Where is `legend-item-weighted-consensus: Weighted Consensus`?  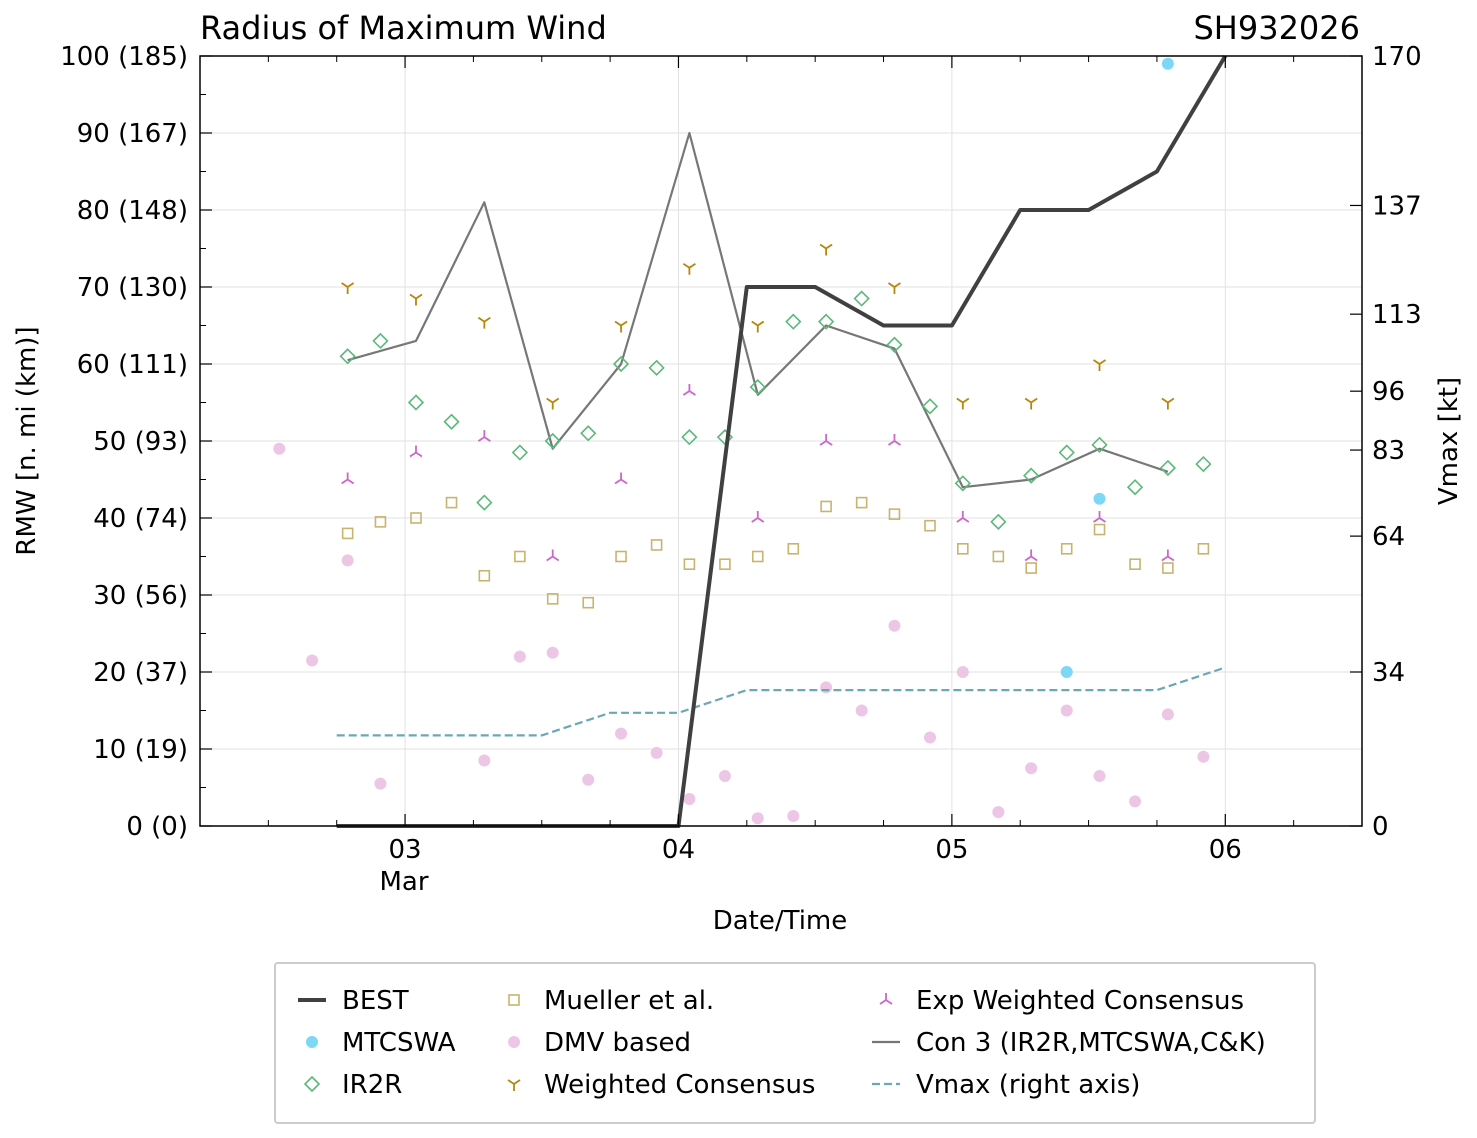
legend-item-weighted-consensus: Weighted Consensus is located at coordinates (661, 1085).